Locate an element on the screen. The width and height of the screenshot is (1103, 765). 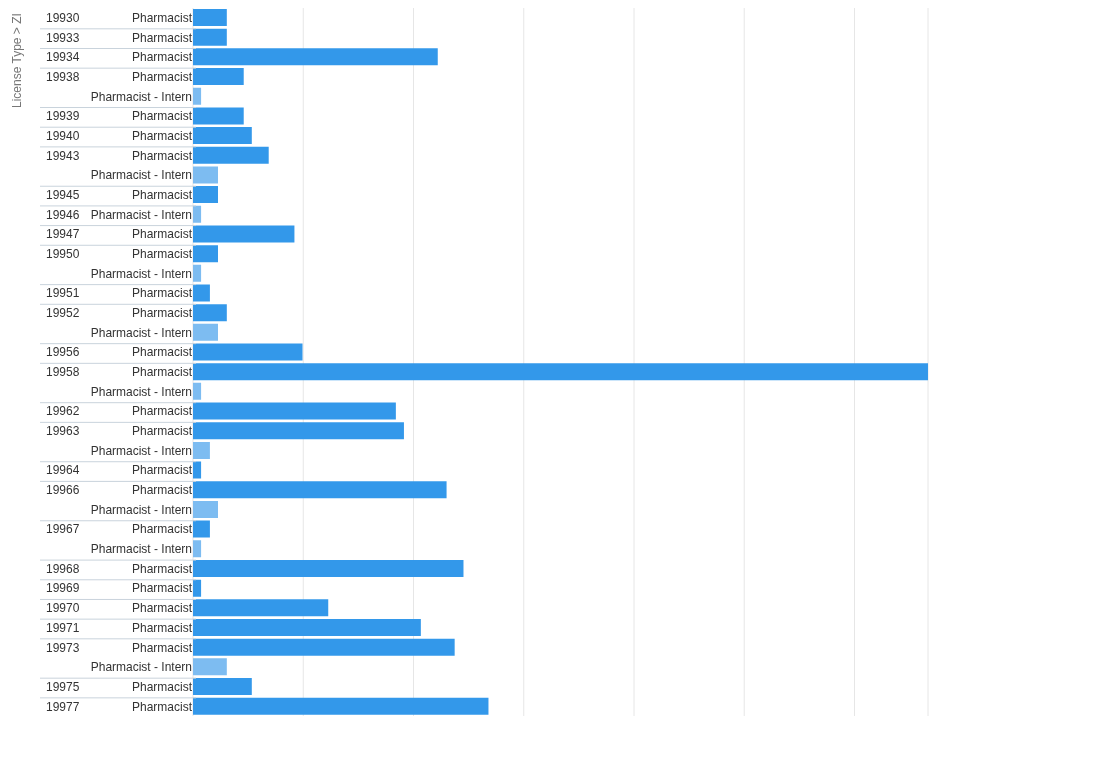
y-tick-label: 19951 is located at coordinates (63, 293).